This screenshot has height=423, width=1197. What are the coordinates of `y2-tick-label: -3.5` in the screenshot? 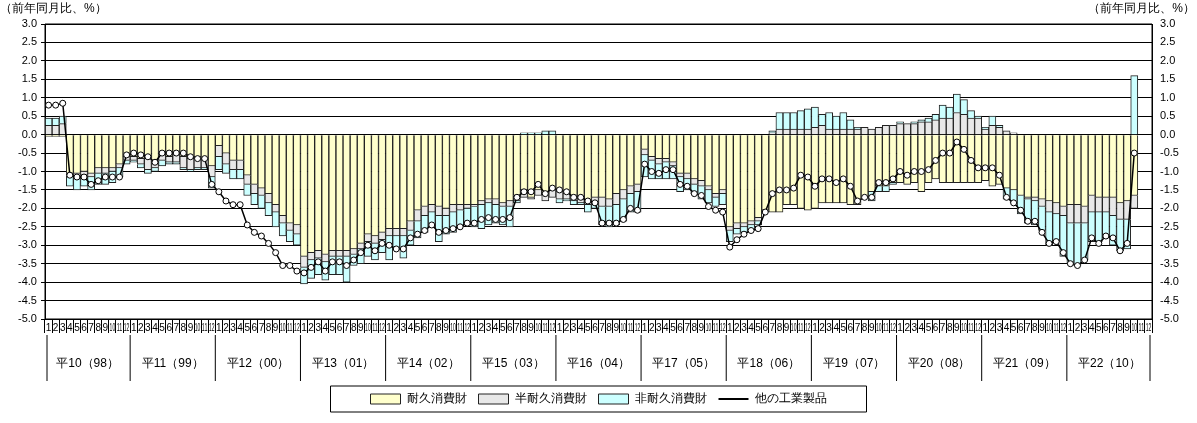 It's located at (1169, 262).